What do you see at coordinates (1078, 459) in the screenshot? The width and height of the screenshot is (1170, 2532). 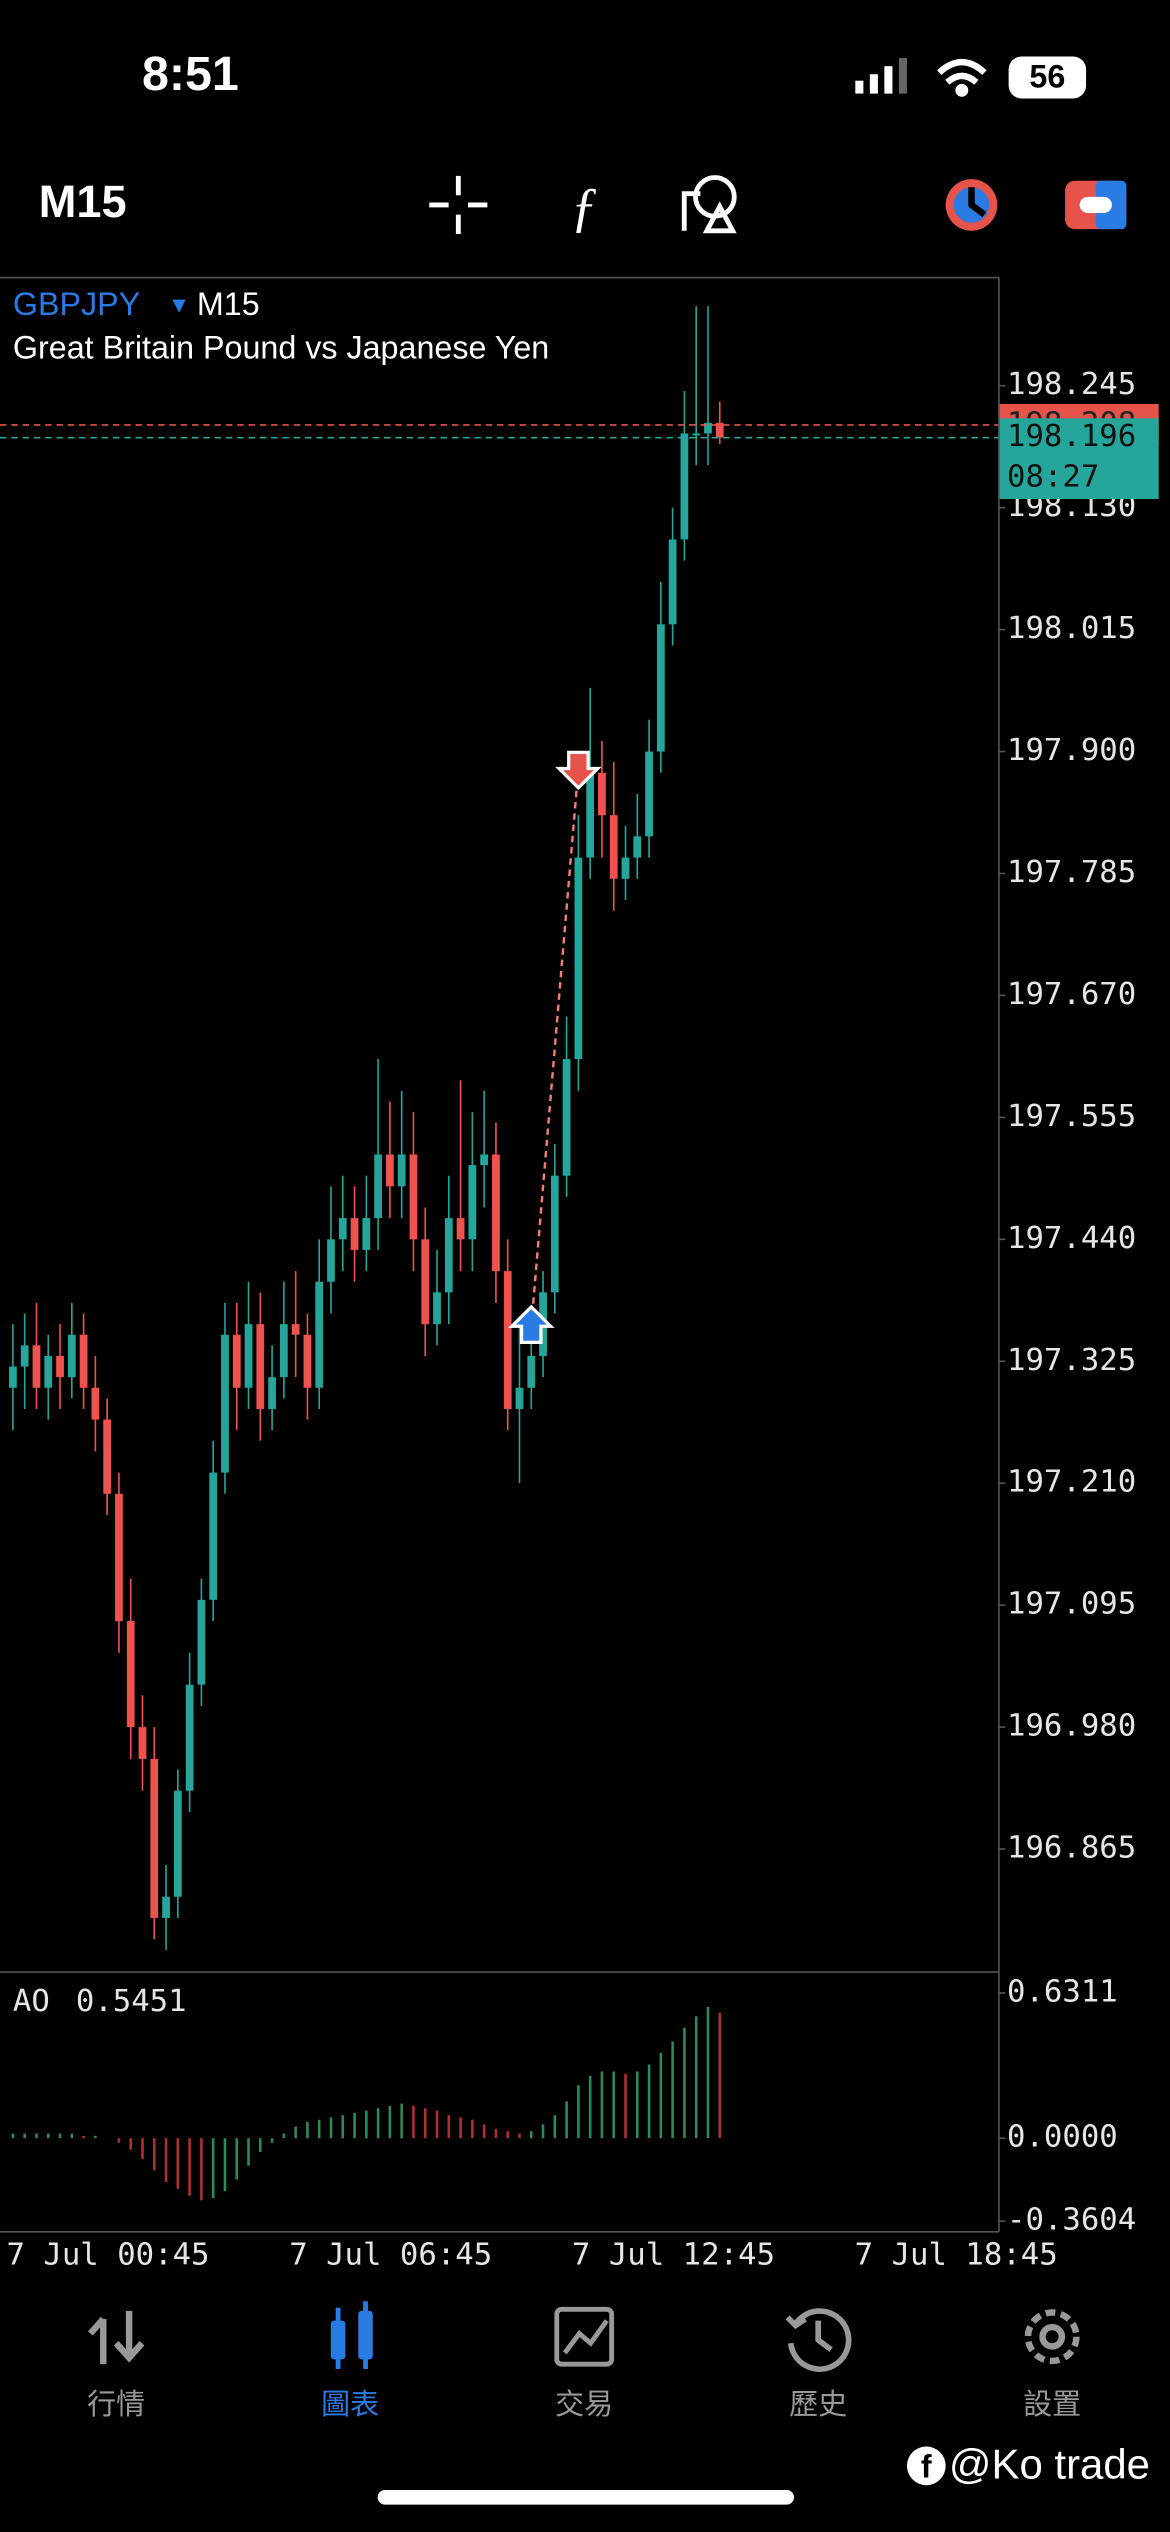 I see `bid-box` at bounding box center [1078, 459].